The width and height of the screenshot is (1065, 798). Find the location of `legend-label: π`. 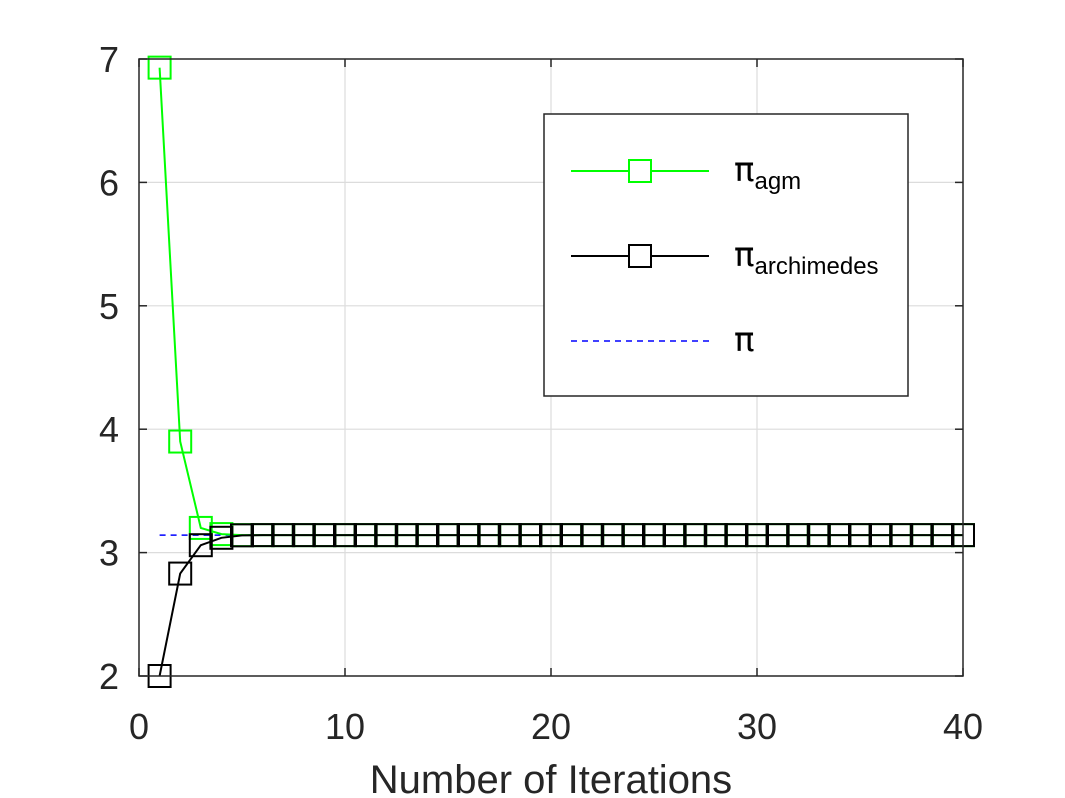

legend-label: π is located at coordinates (744, 340).